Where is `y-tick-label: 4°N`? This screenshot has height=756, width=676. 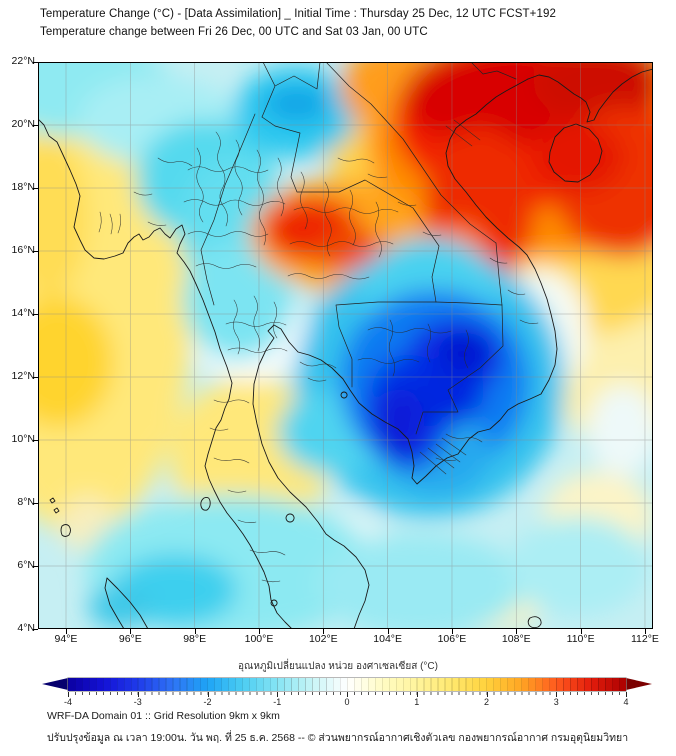 y-tick-label: 4°N is located at coordinates (26, 628).